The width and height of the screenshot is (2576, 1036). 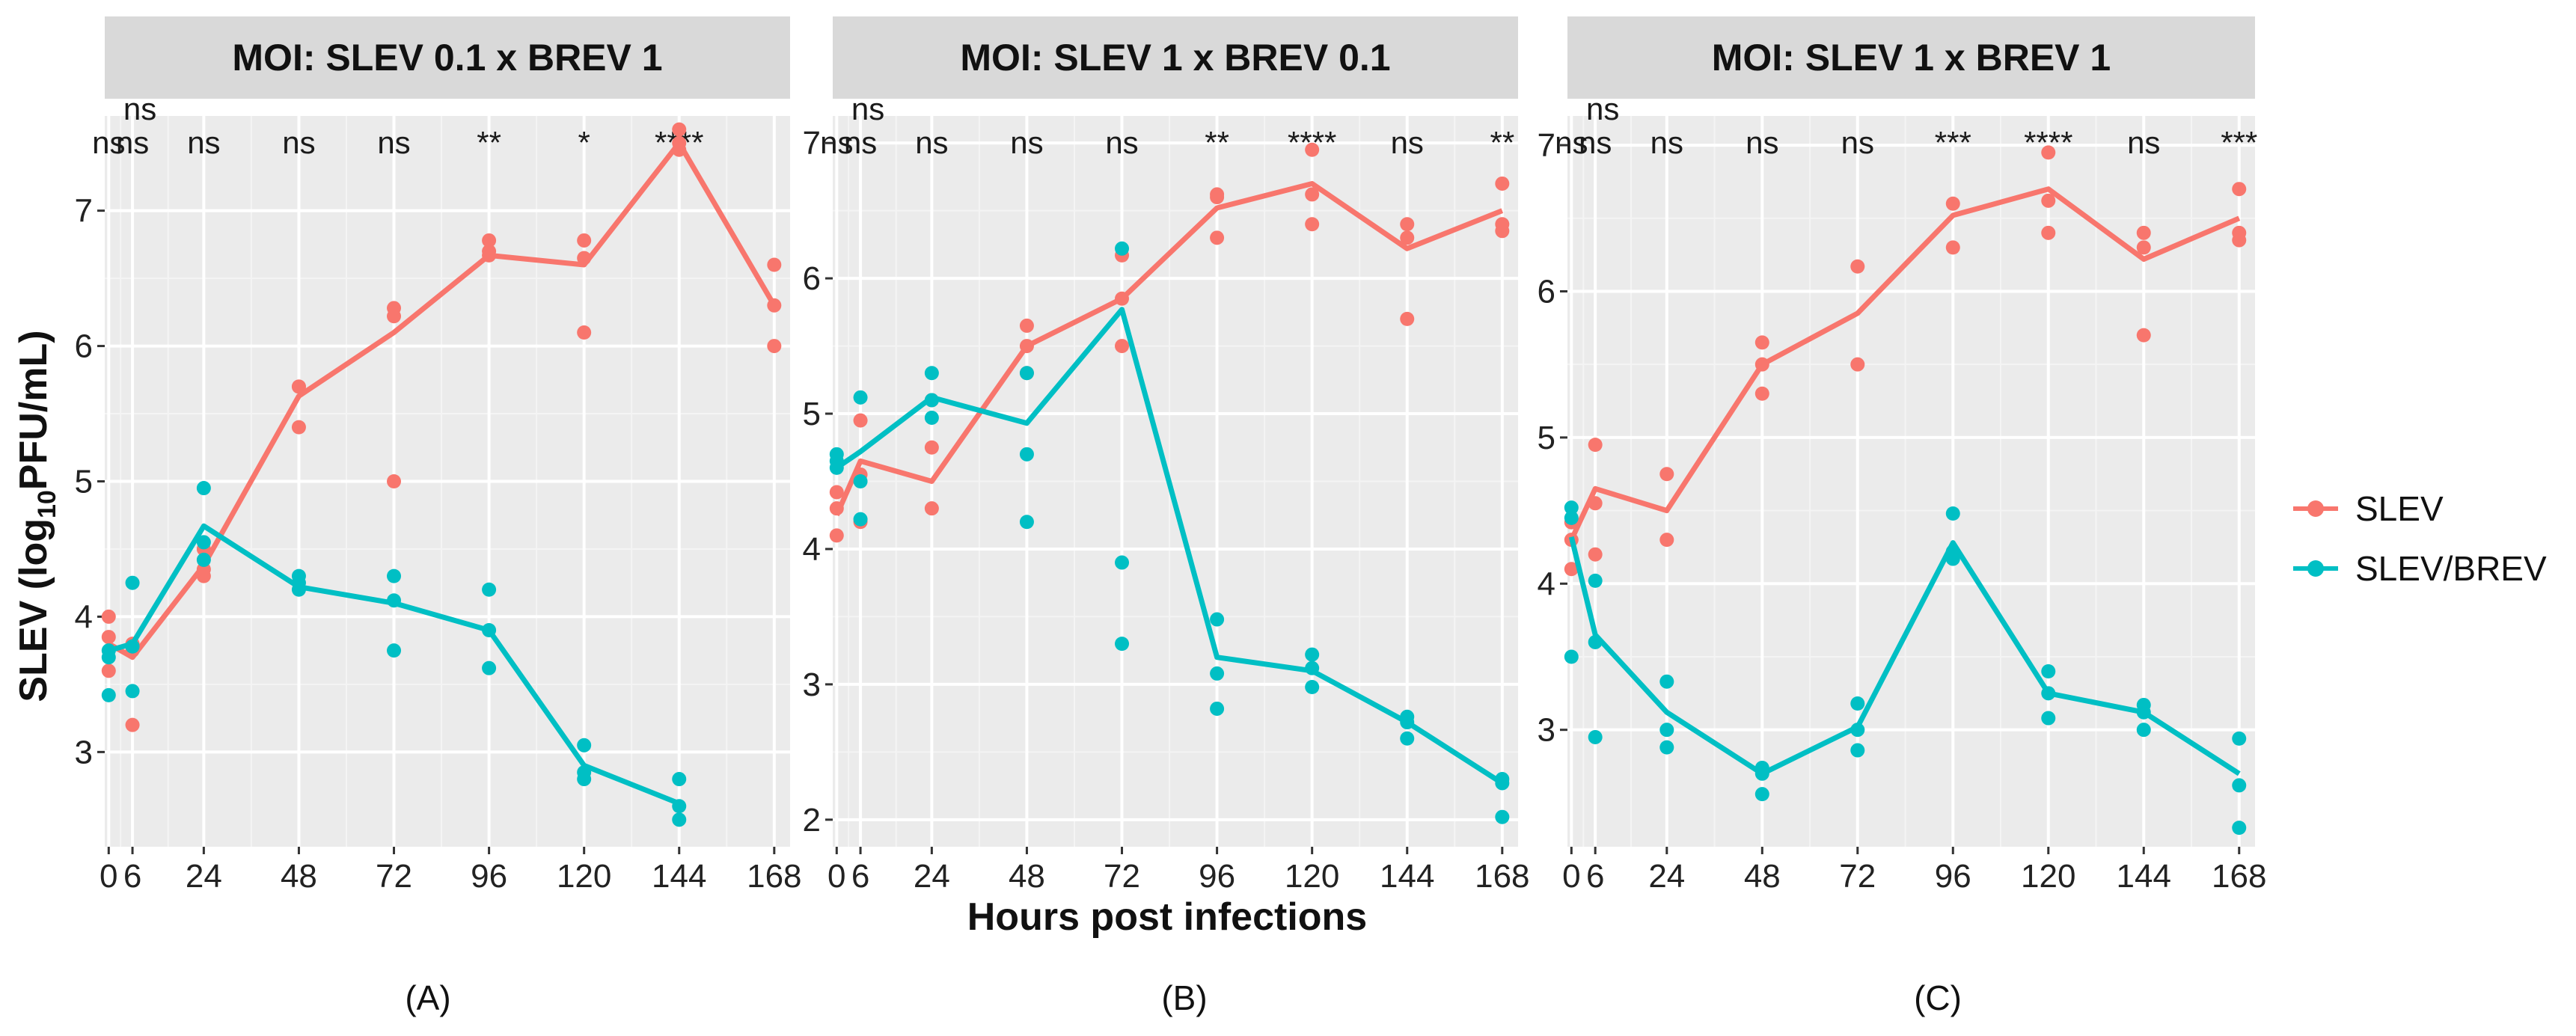 I want to click on series-line-slev-brev, so click(x=394, y=664).